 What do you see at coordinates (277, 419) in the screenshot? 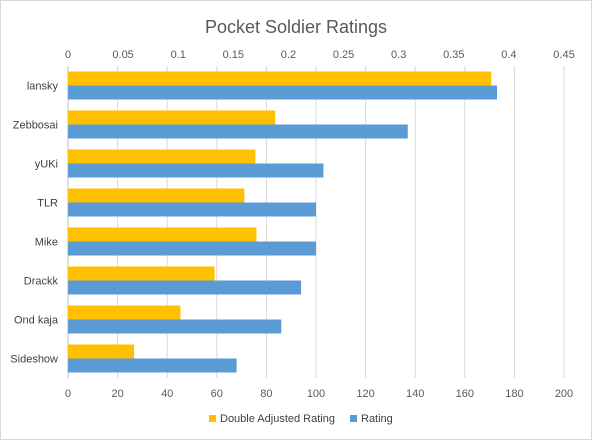
I see `legend-label: Double Adjusted Rating` at bounding box center [277, 419].